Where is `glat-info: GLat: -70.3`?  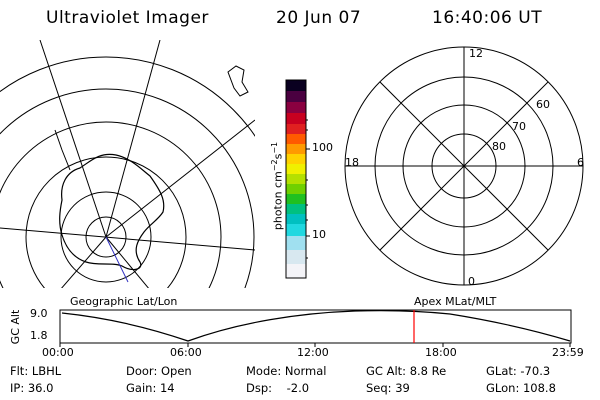
glat-info: GLat: -70.3 is located at coordinates (518, 371).